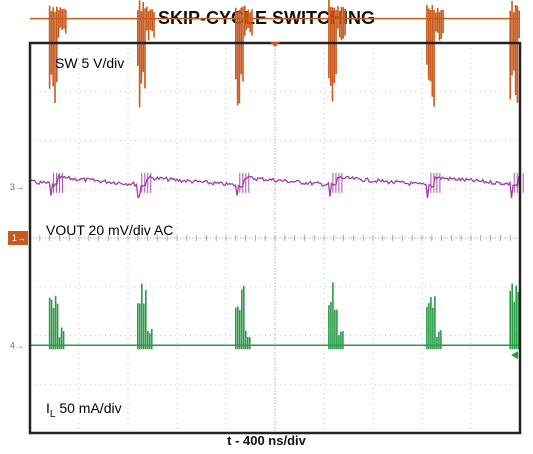 The image size is (533, 454). Describe the element at coordinates (84, 410) in the screenshot. I see `ch4-label: IL 50 mA/div` at that location.